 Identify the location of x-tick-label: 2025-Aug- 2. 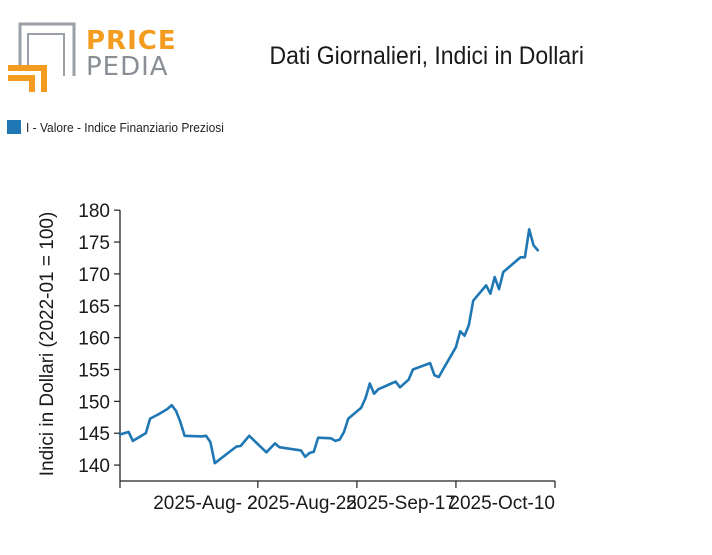
(205, 503).